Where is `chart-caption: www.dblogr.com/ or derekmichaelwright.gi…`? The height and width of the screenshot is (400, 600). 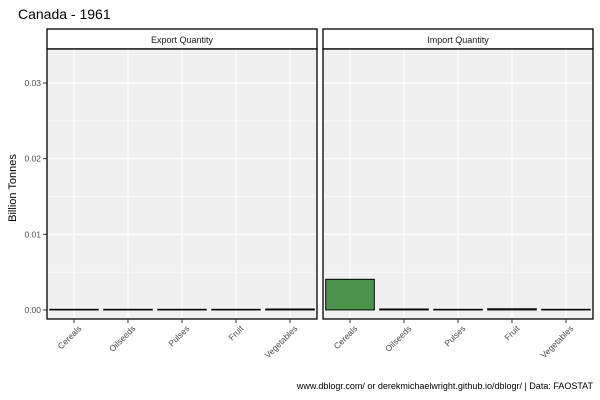
chart-caption: www.dblogr.com/ or derekmichaelwright.gi… is located at coordinates (445, 386).